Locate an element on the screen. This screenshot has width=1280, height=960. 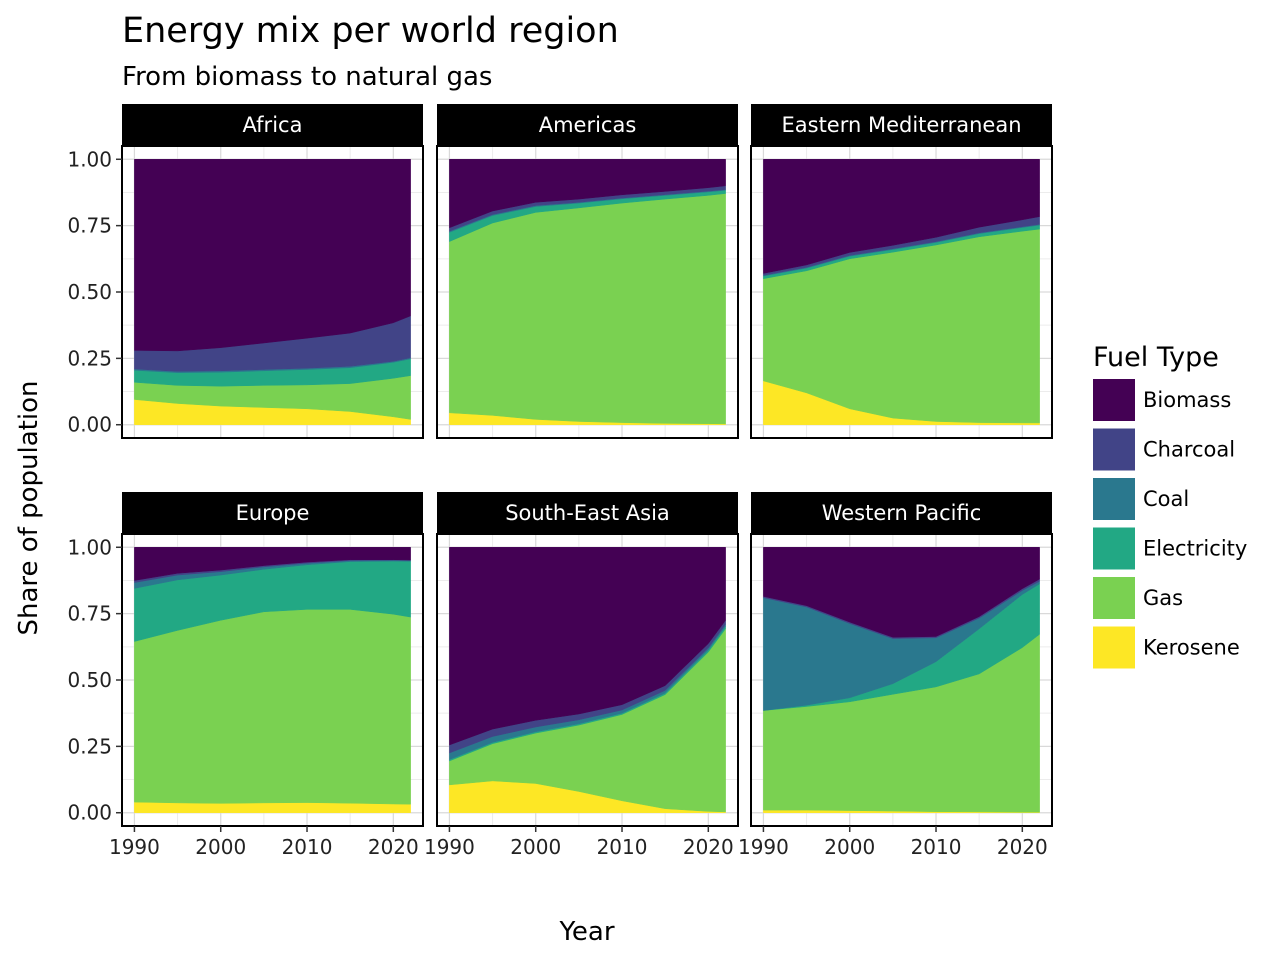
legend-label-electricity: Electricity is located at coordinates (1195, 549).